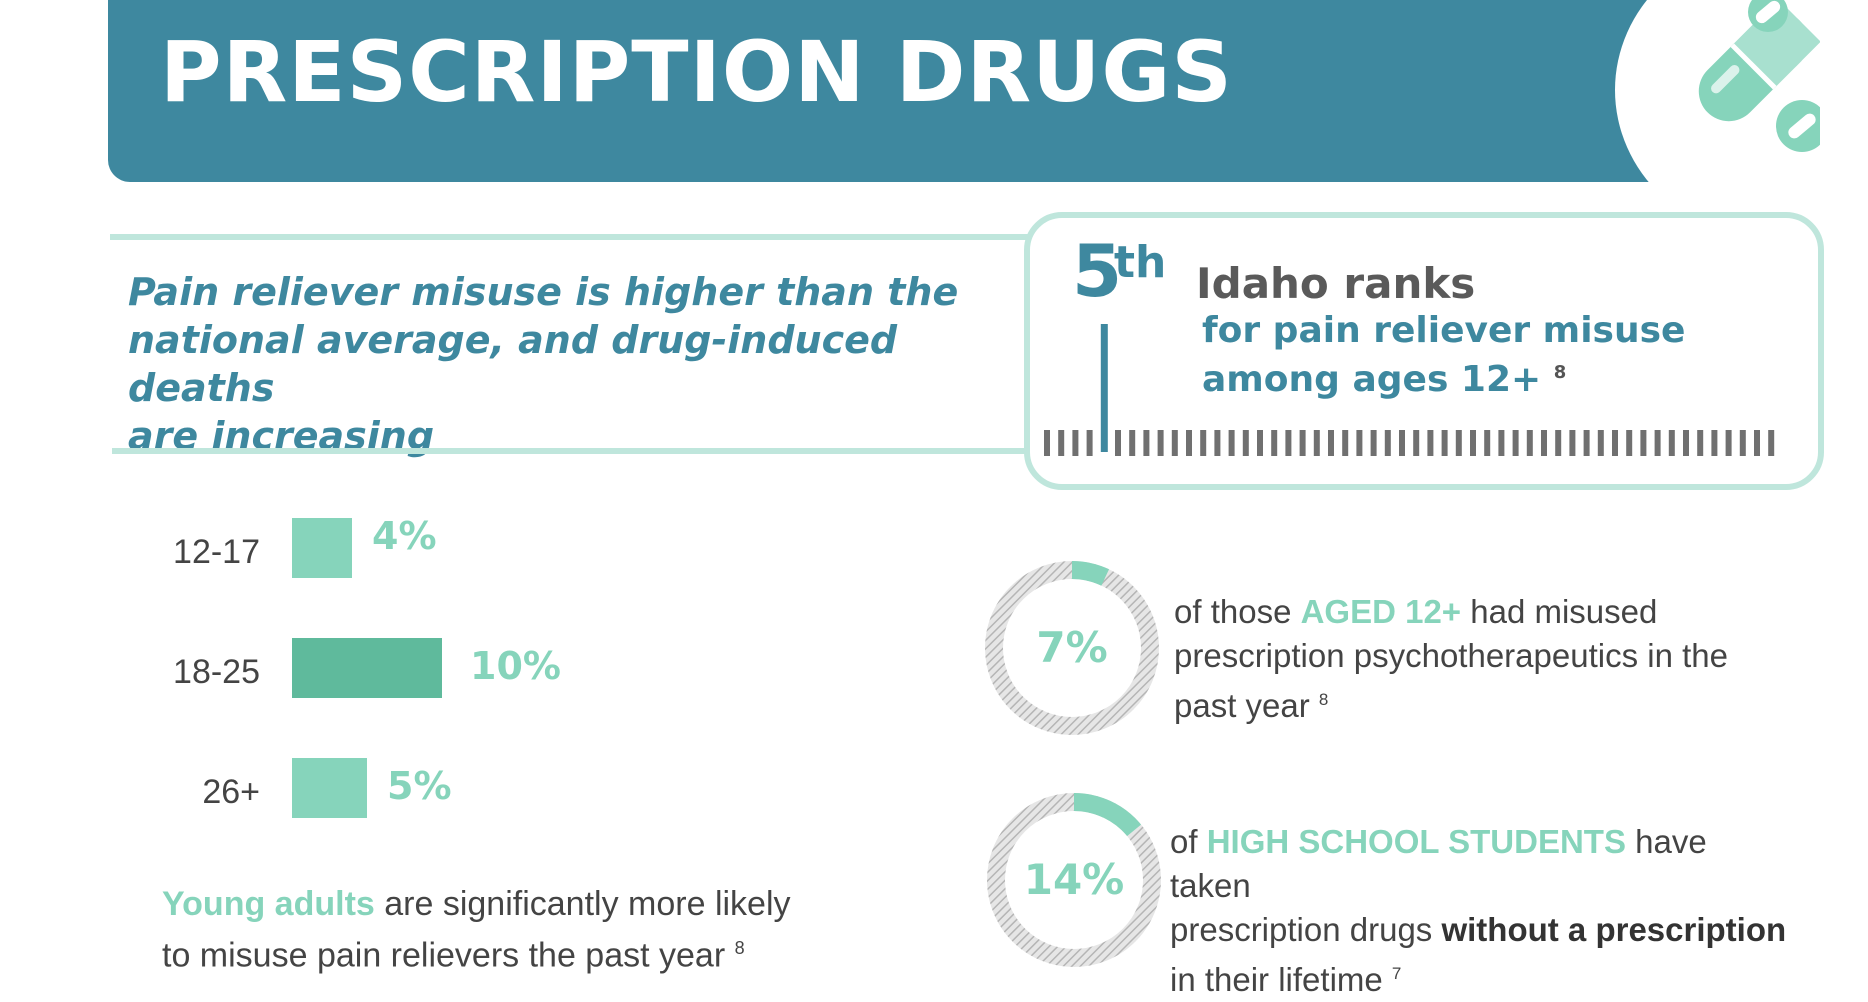 This screenshot has height=1002, width=1868. I want to click on stat-pre: of those, so click(1237, 611).